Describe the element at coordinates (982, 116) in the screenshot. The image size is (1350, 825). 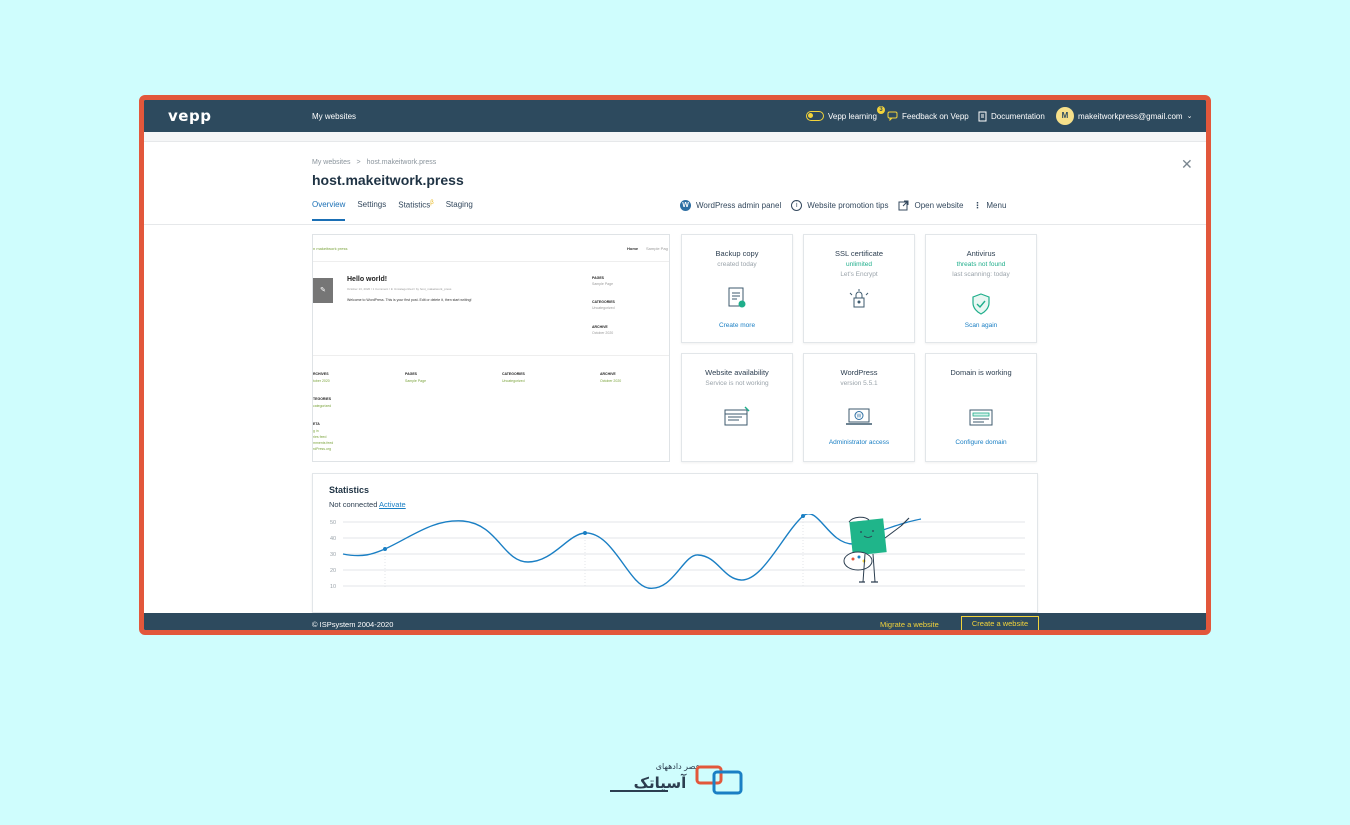
I see `document-icon` at that location.